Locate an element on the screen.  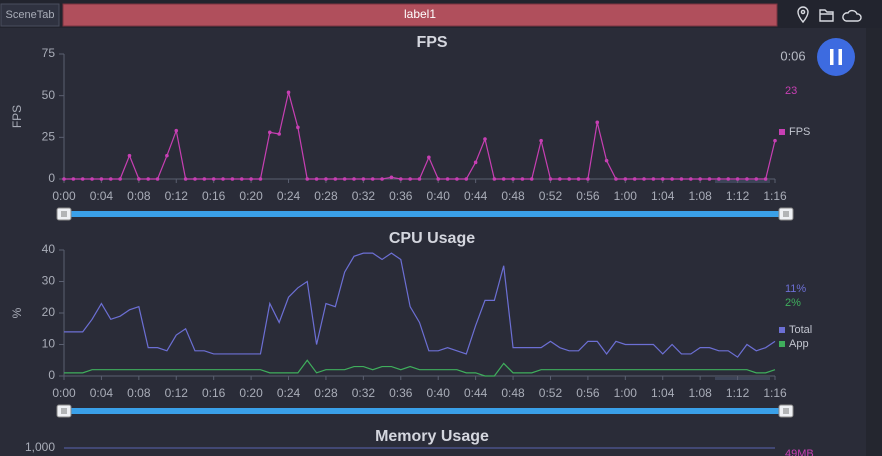
pause-button is located at coordinates (836, 57).